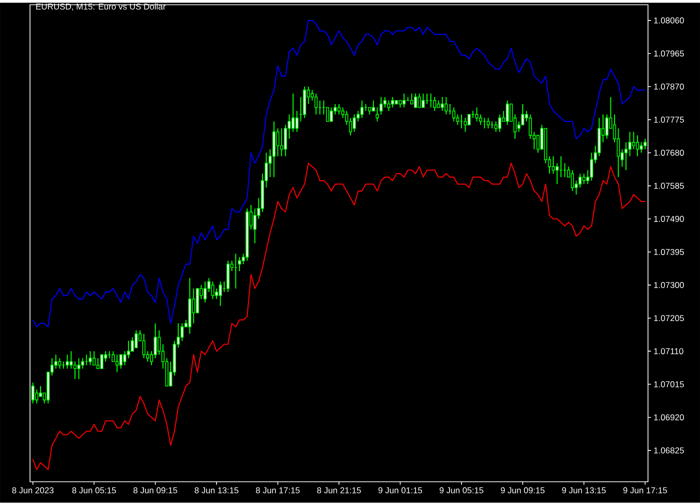 The image size is (700, 503). What do you see at coordinates (669, 21) in the screenshot?
I see `y-tick-label: 1.08060` at bounding box center [669, 21].